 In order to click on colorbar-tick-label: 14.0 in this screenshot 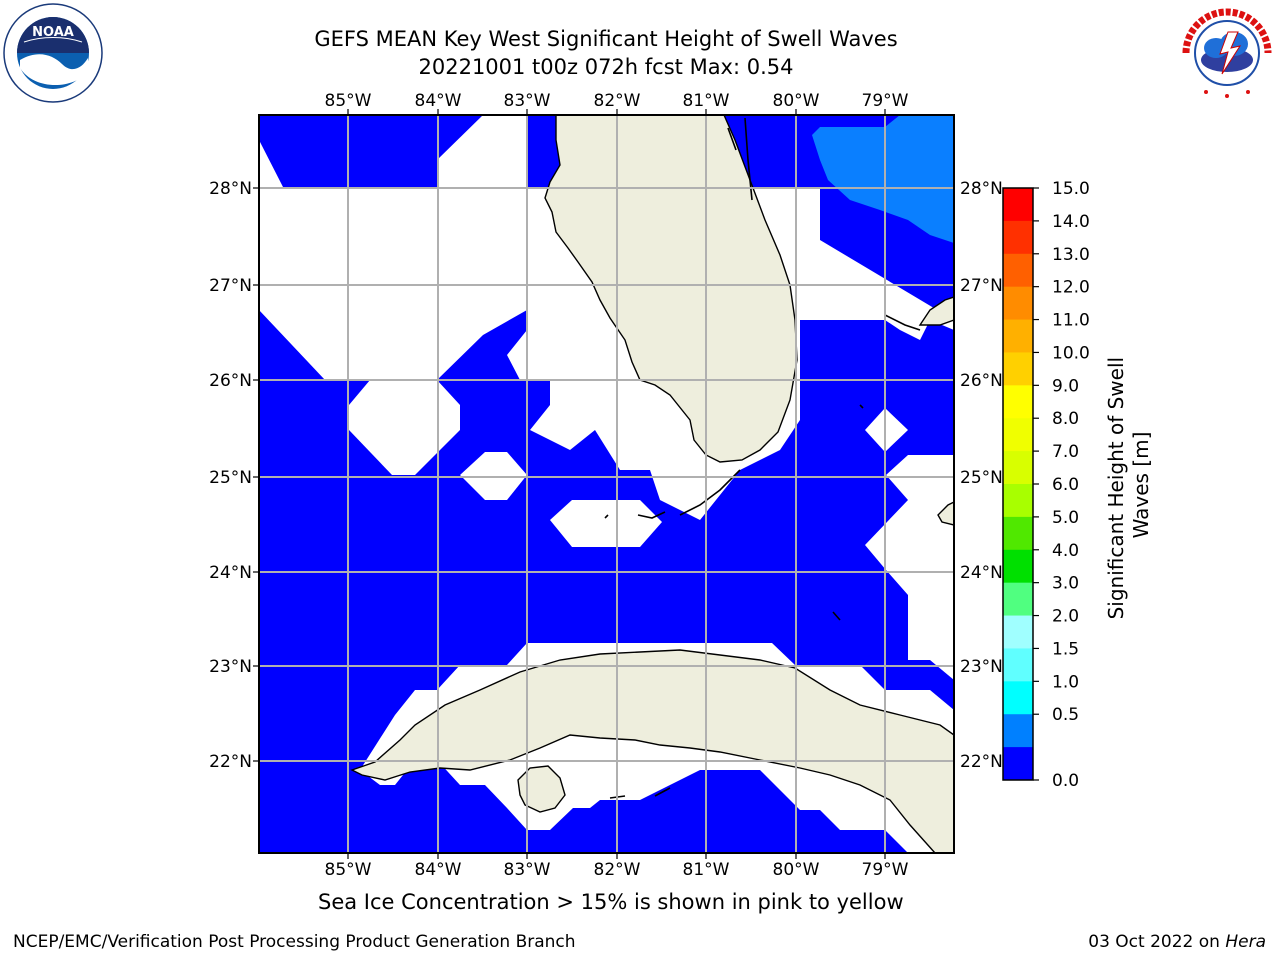, I will do `click(1071, 222)`.